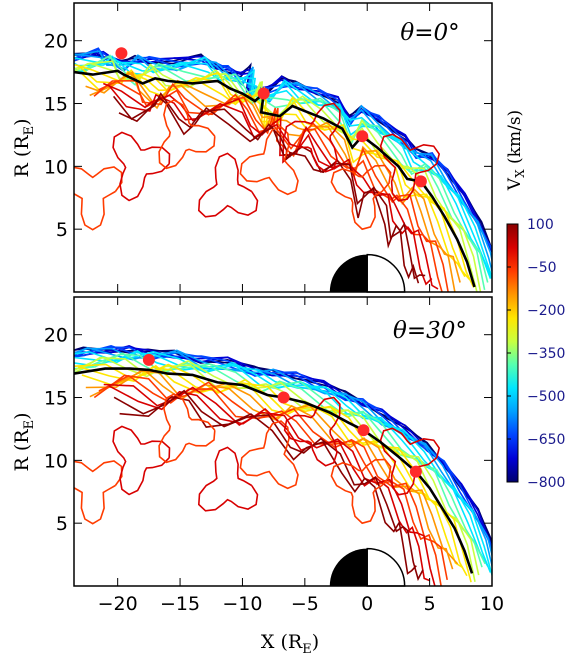 Image resolution: width=565 pixels, height=660 pixels. I want to click on colorbar-tick-label: −350, so click(546, 354).